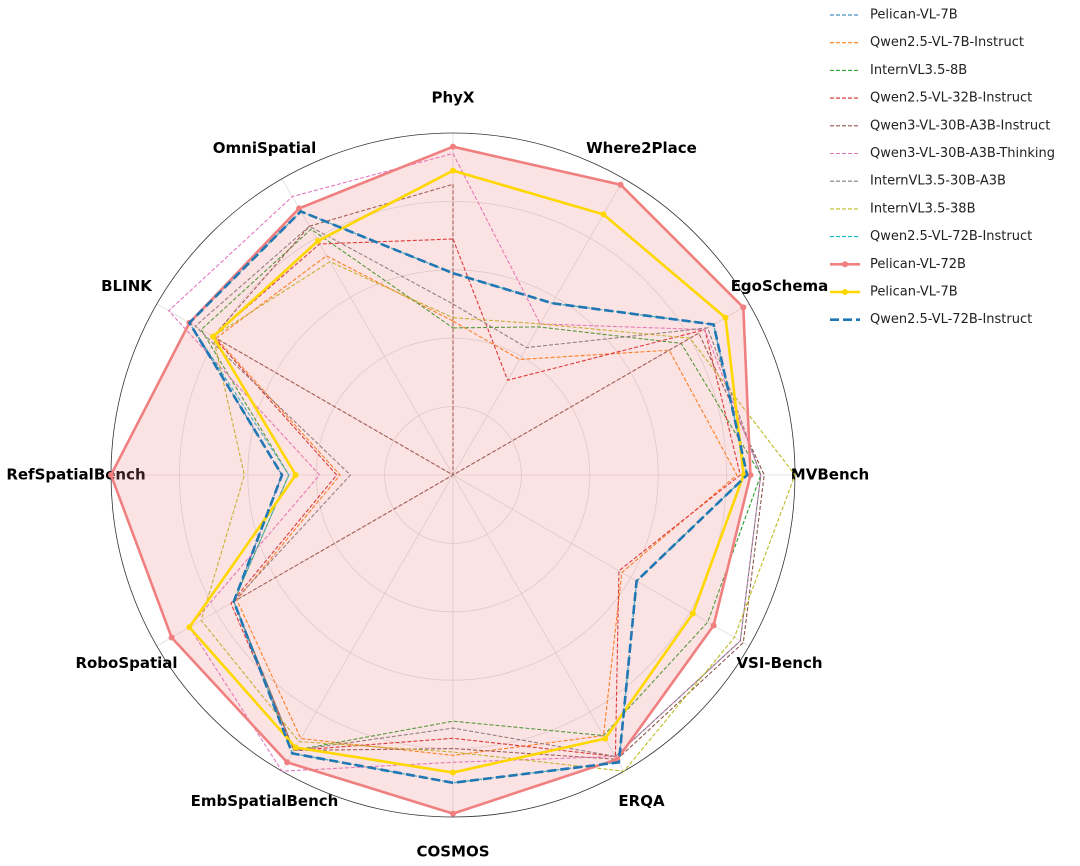  I want to click on legend-label: Qwen2.5-VL-32B-Instruct, so click(951, 98).